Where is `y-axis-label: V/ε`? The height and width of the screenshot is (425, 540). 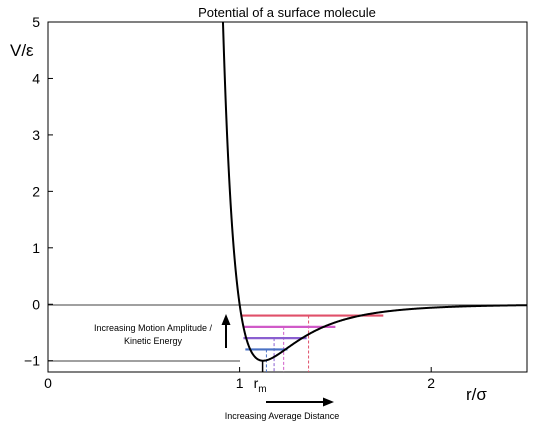
y-axis-label: V/ε is located at coordinates (22, 50).